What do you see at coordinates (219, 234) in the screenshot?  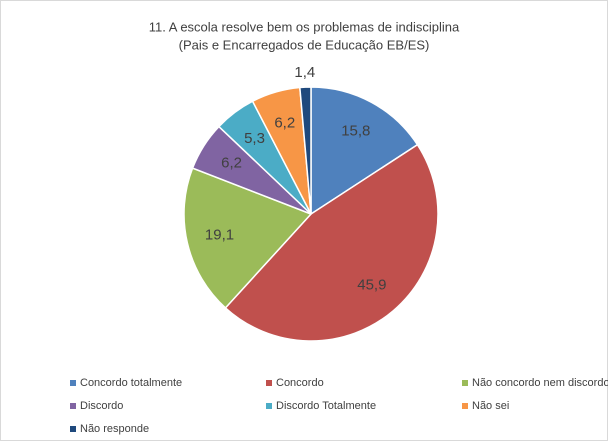 I see `data-label: 19,1` at bounding box center [219, 234].